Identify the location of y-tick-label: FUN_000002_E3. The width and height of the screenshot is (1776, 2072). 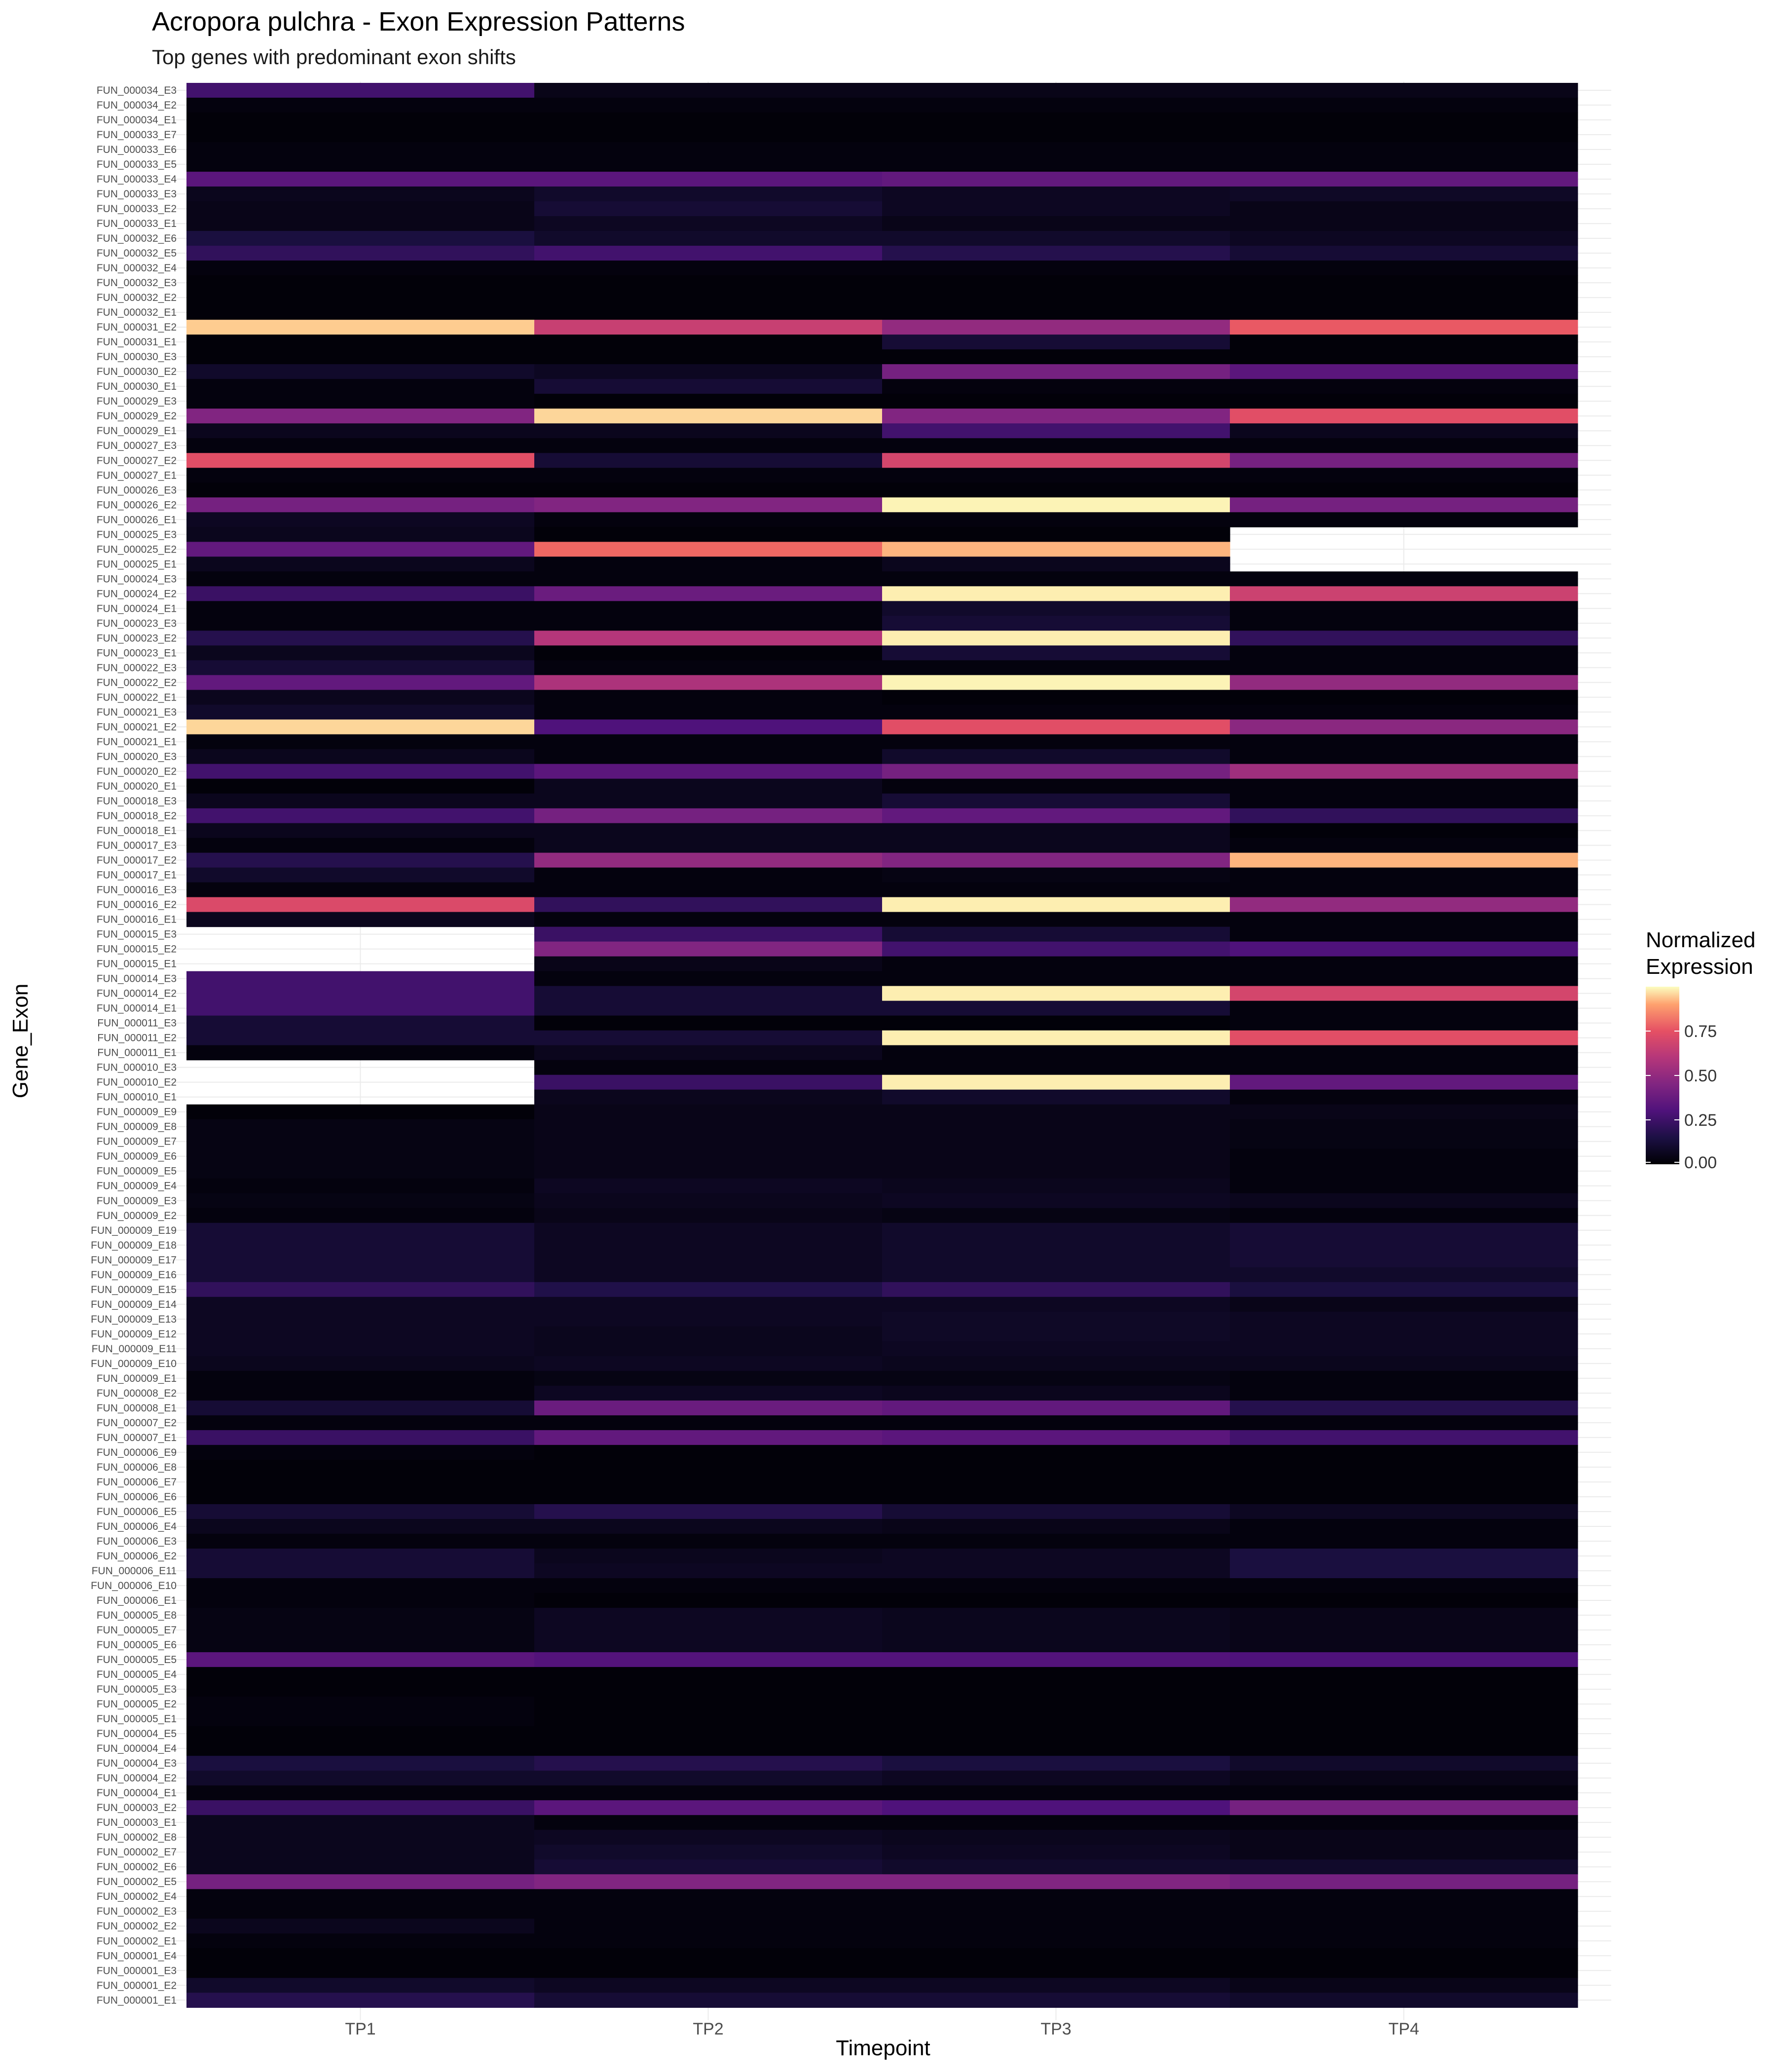
(137, 1912).